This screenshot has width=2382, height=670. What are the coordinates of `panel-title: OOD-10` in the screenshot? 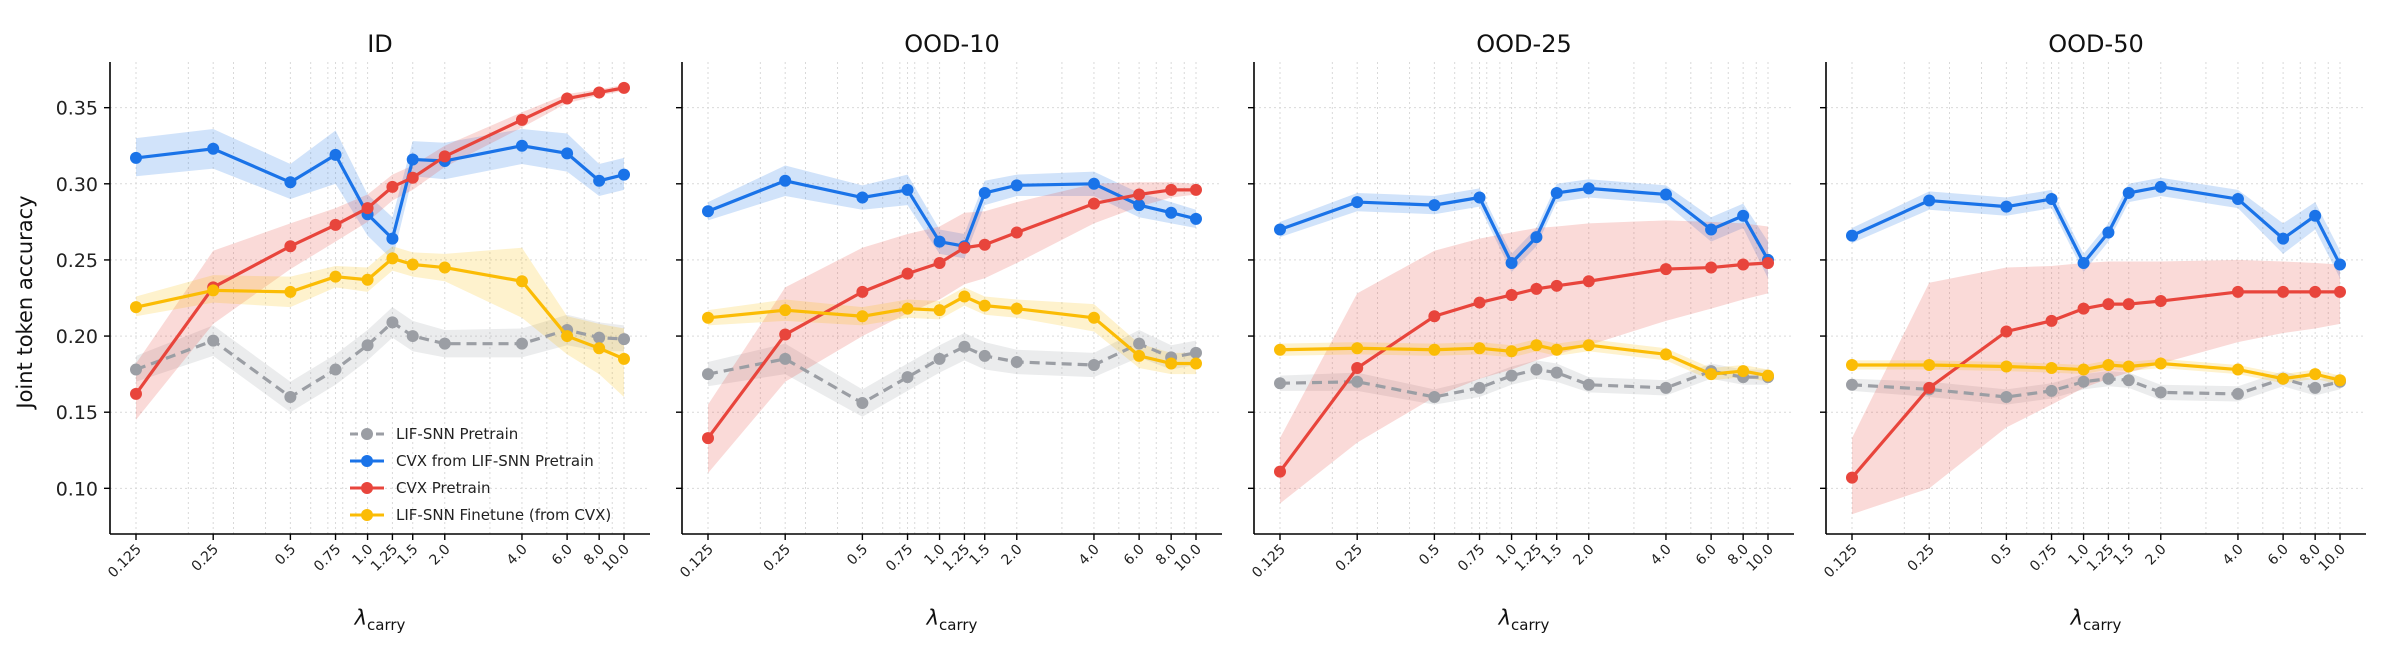 It's located at (951, 44).